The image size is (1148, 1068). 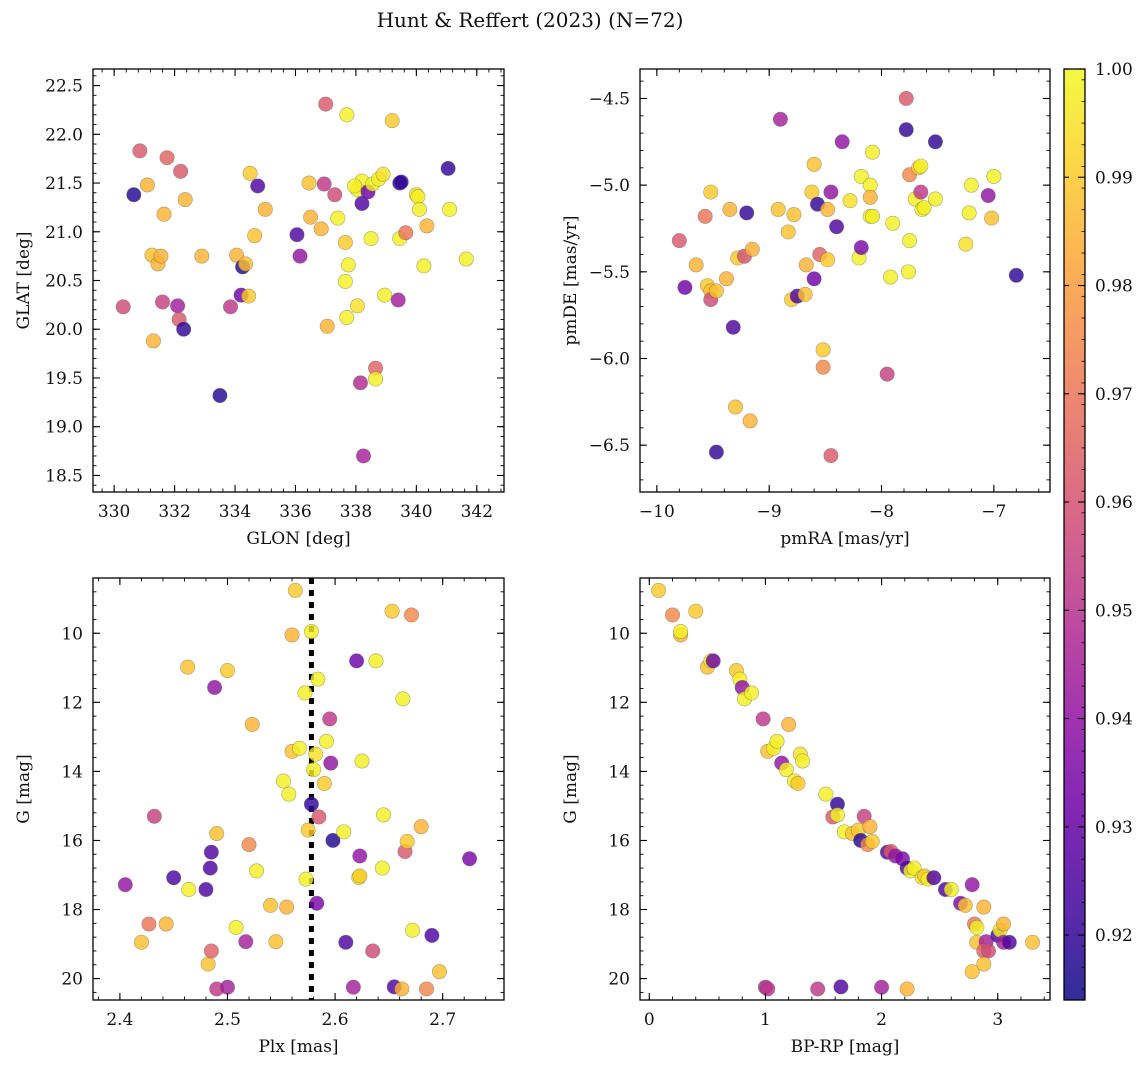 I want to click on x-tick-label: 330, so click(x=114, y=512).